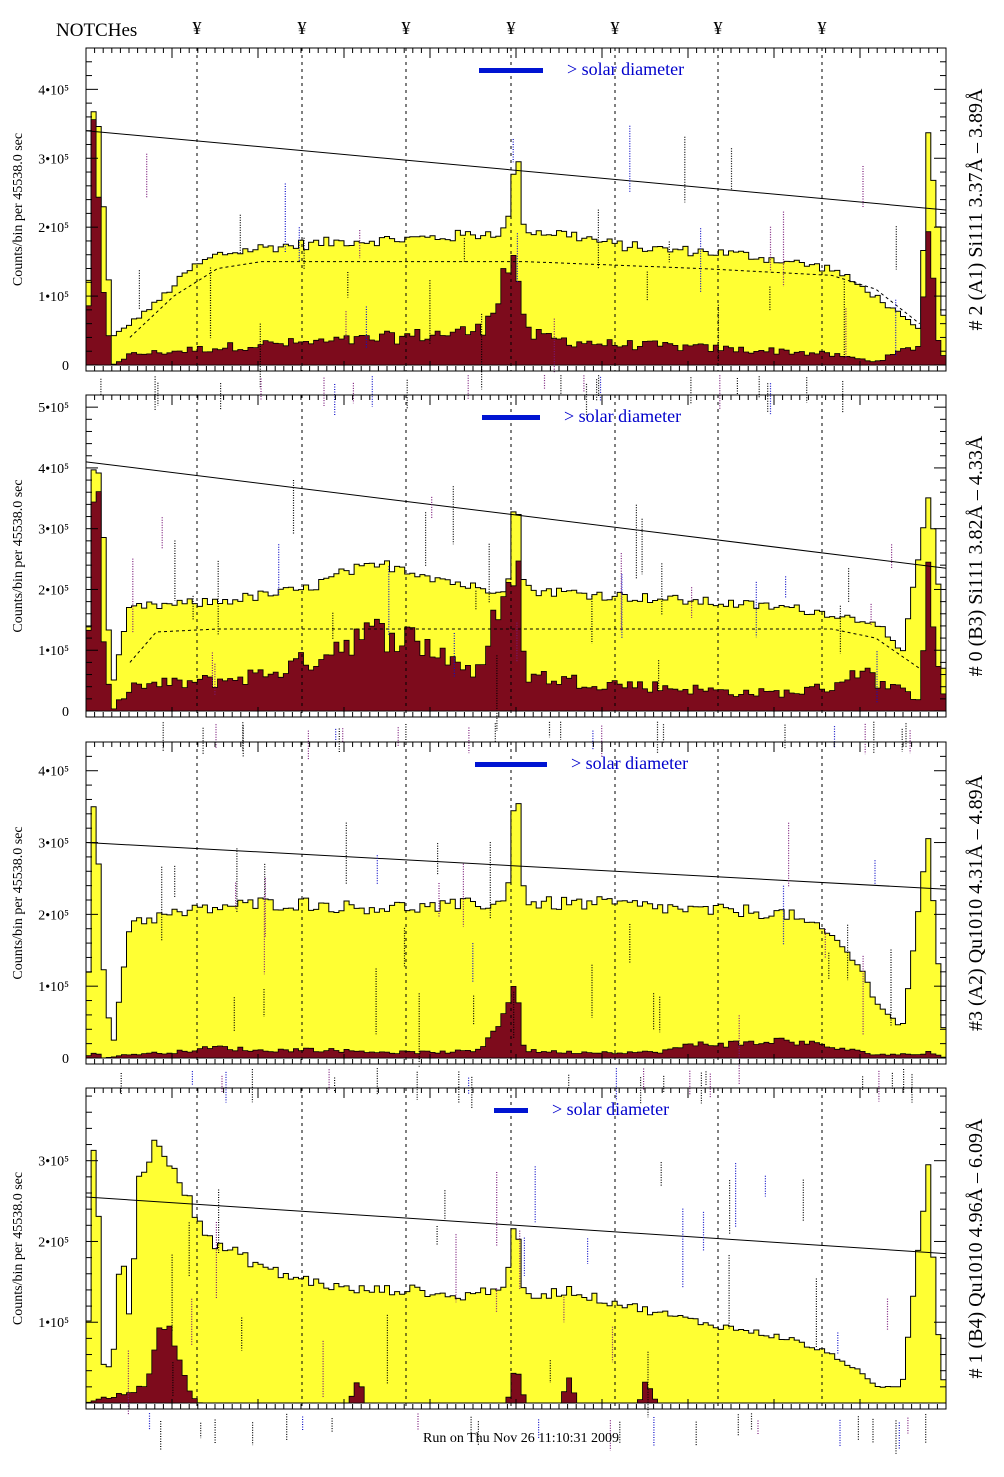 The image size is (1004, 1477). I want to click on notch-marker-3: ¥, so click(406, 28).